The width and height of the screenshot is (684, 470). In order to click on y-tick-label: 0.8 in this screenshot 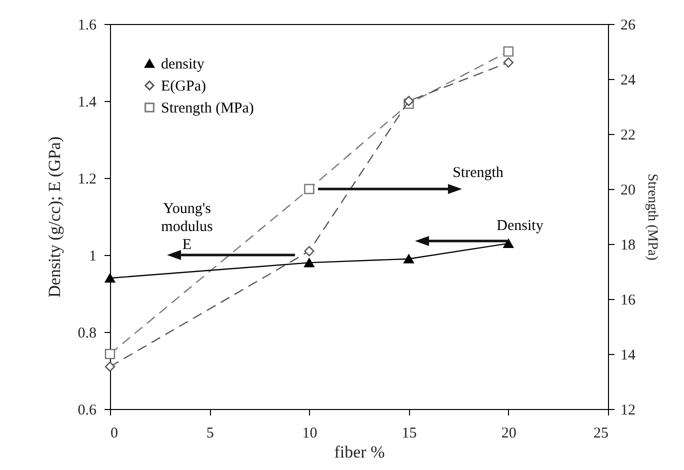, I will do `click(87, 334)`.